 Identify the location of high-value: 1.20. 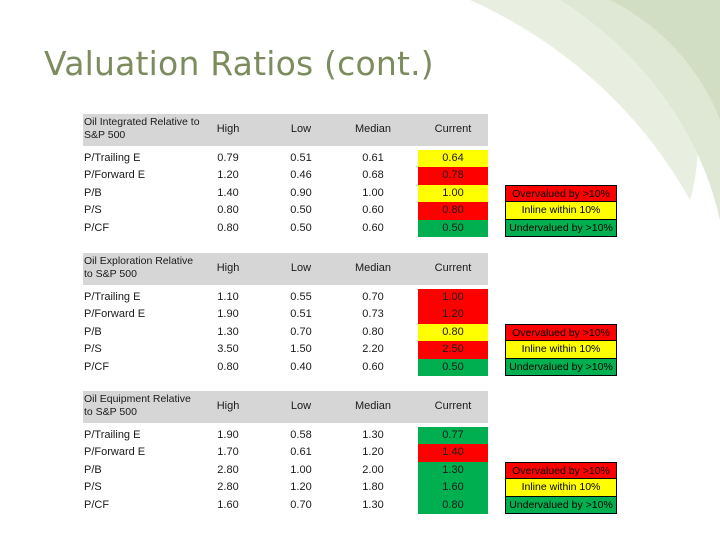
(228, 175).